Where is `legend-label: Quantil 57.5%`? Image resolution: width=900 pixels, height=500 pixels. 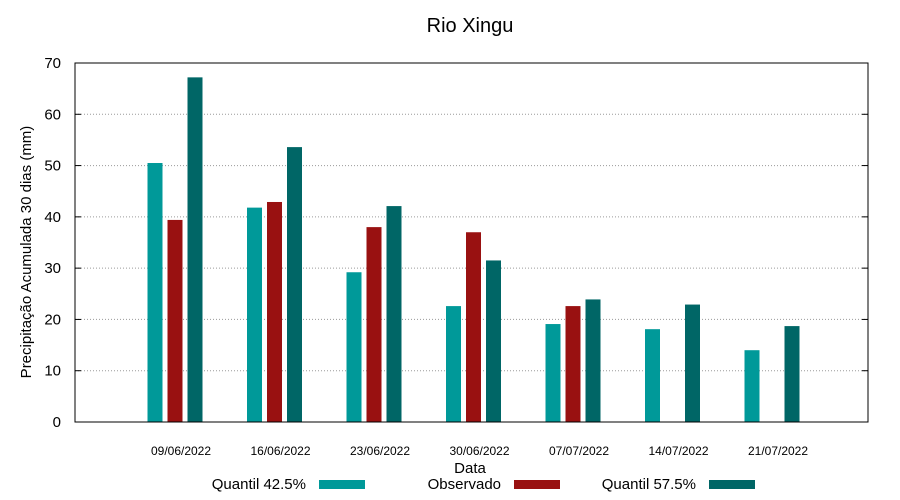
legend-label: Quantil 57.5% is located at coordinates (649, 484).